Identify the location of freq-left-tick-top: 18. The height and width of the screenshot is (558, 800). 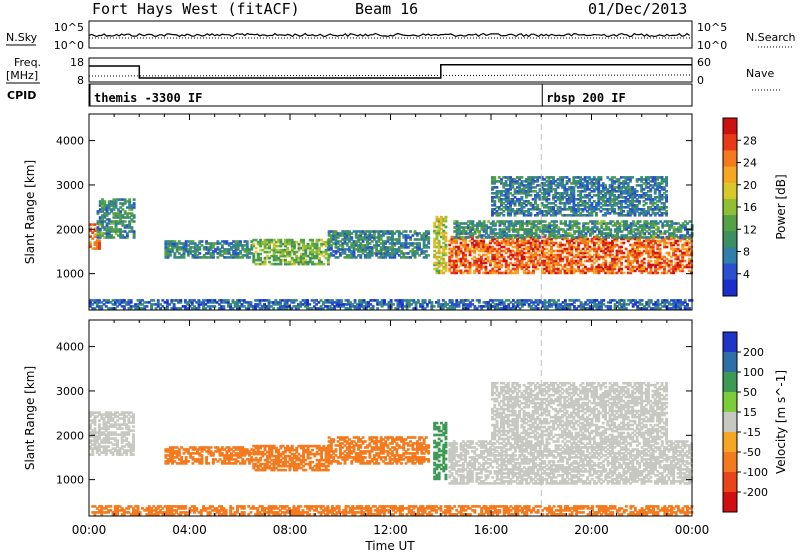
(77, 62).